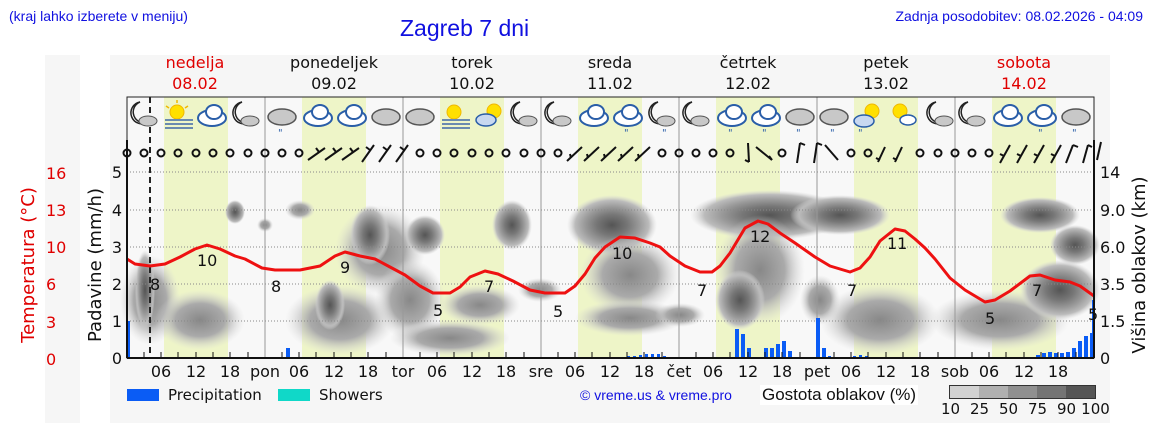  Describe the element at coordinates (265, 371) in the screenshot. I see `svg-text: pon` at that location.